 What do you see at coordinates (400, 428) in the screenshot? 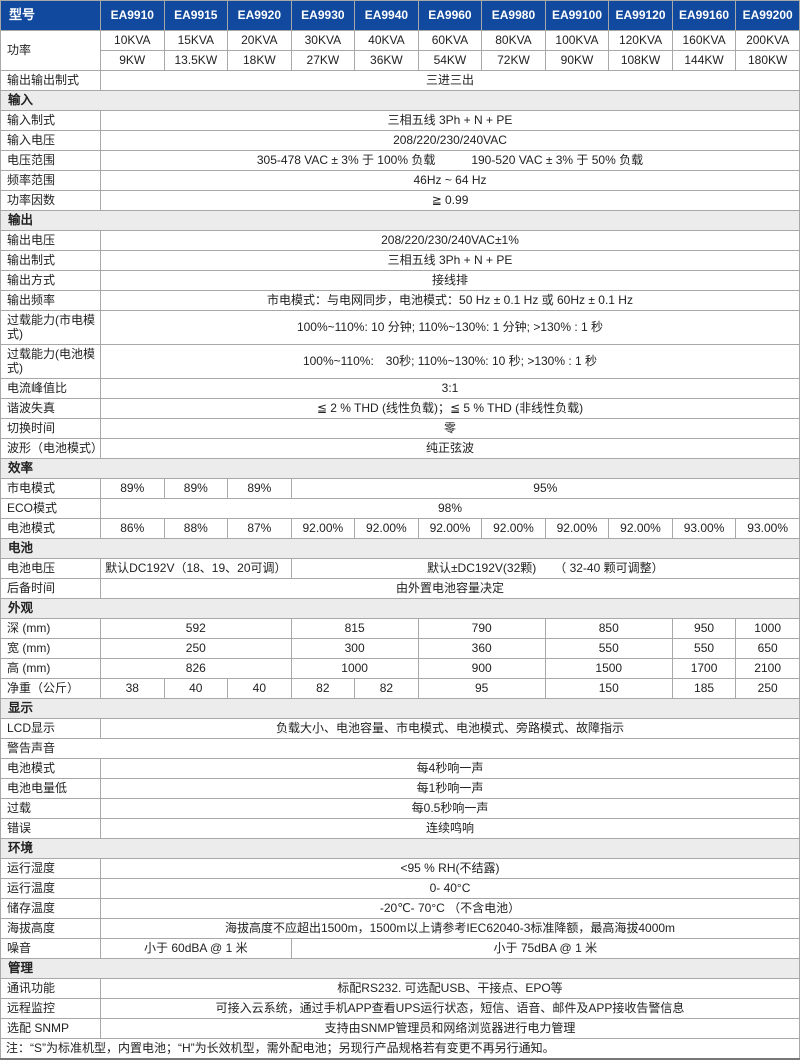
I see `transfer-time-row: 切换时间零` at bounding box center [400, 428].